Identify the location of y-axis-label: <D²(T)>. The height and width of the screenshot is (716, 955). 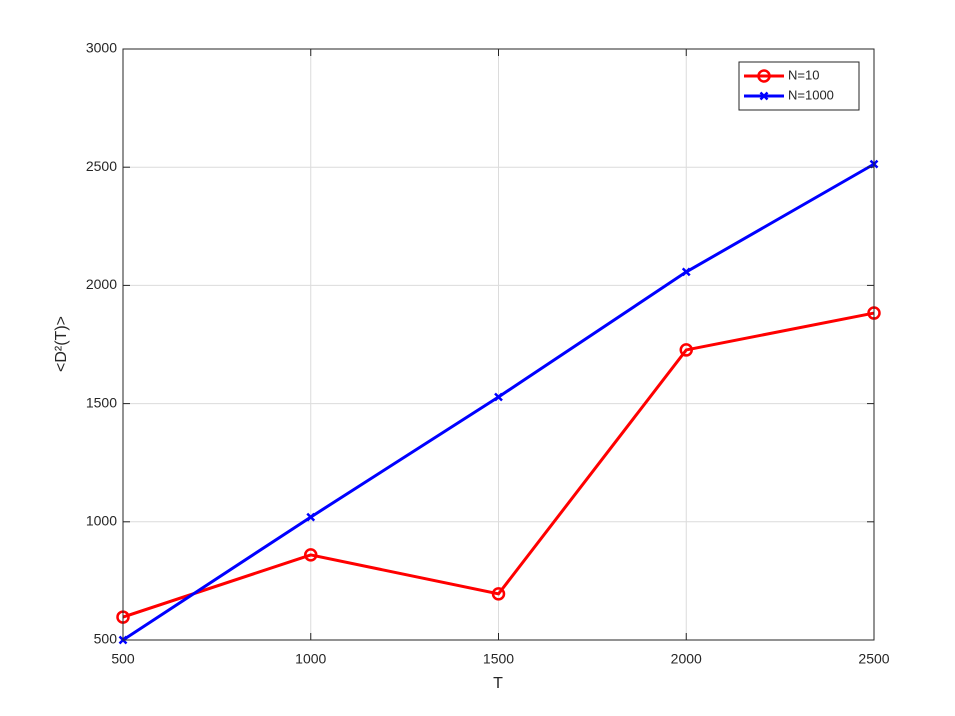
(61, 344).